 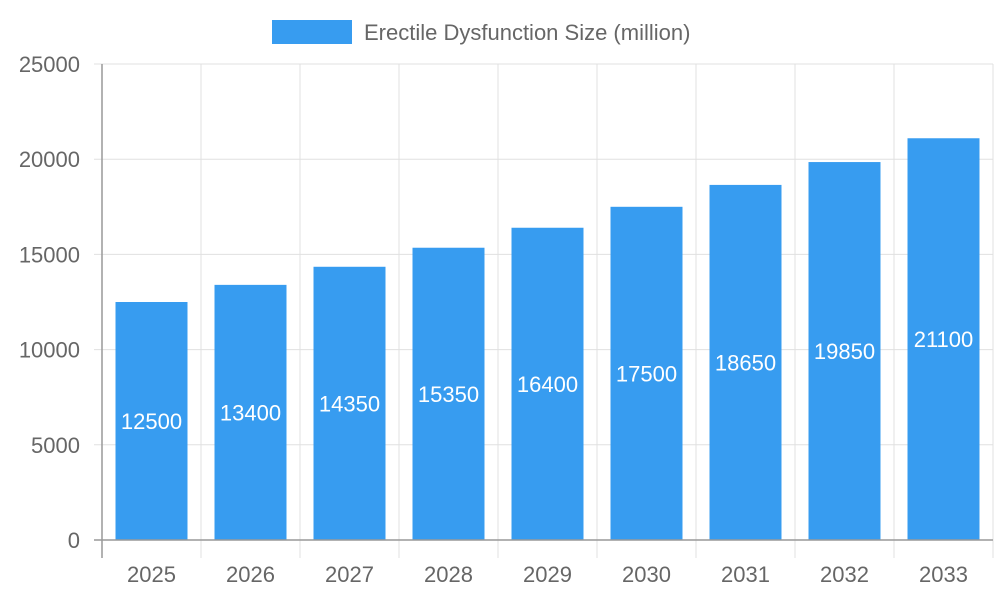 What do you see at coordinates (312, 32) in the screenshot?
I see `legend-swatch` at bounding box center [312, 32].